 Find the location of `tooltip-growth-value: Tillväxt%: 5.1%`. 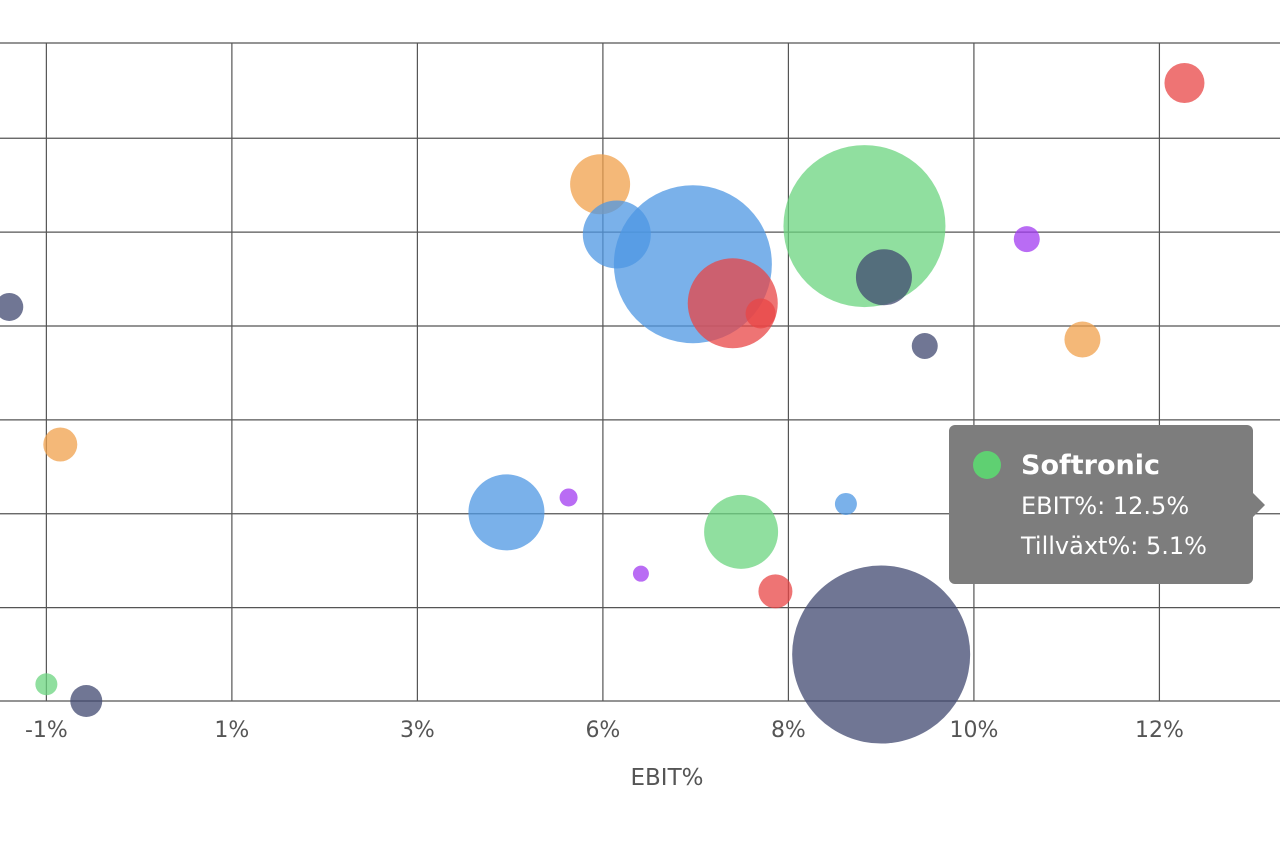

tooltip-growth-value: Tillväxt%: 5.1% is located at coordinates (1114, 546).